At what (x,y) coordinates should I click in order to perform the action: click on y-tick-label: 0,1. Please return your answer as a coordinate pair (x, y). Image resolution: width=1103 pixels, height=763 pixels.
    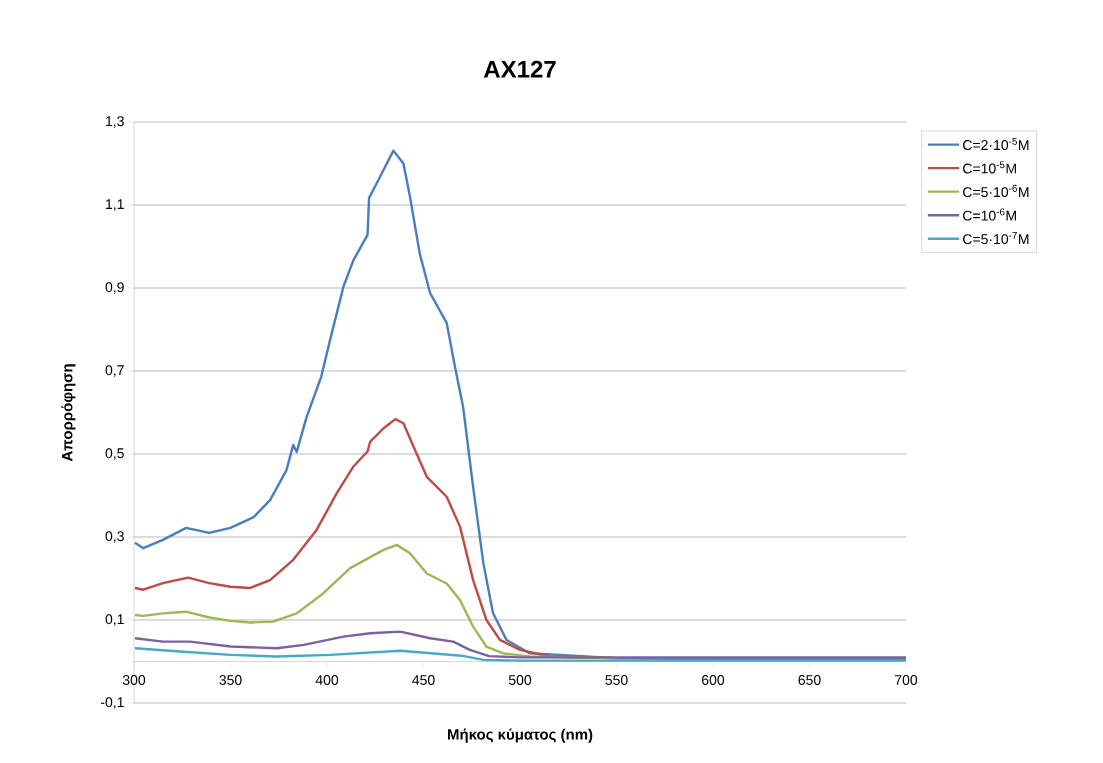
    Looking at the image, I should click on (114, 620).